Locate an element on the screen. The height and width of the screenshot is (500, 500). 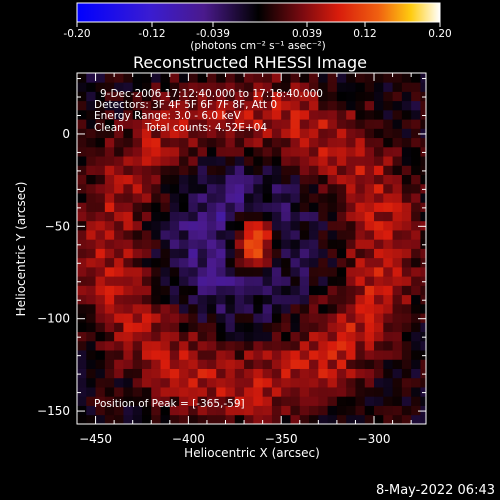
x-tick-label: −400 is located at coordinates (188, 439).